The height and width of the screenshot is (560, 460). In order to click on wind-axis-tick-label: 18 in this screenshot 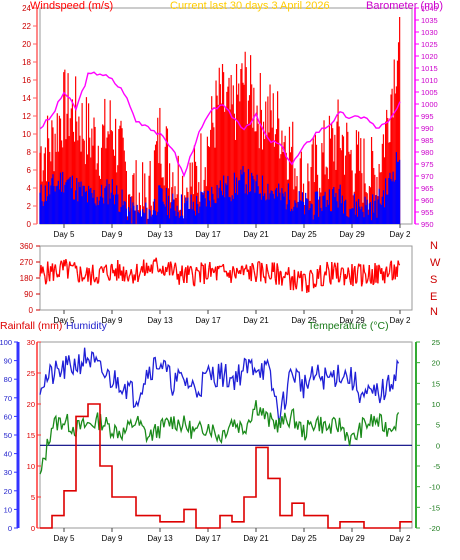, I will do `click(26, 62)`.